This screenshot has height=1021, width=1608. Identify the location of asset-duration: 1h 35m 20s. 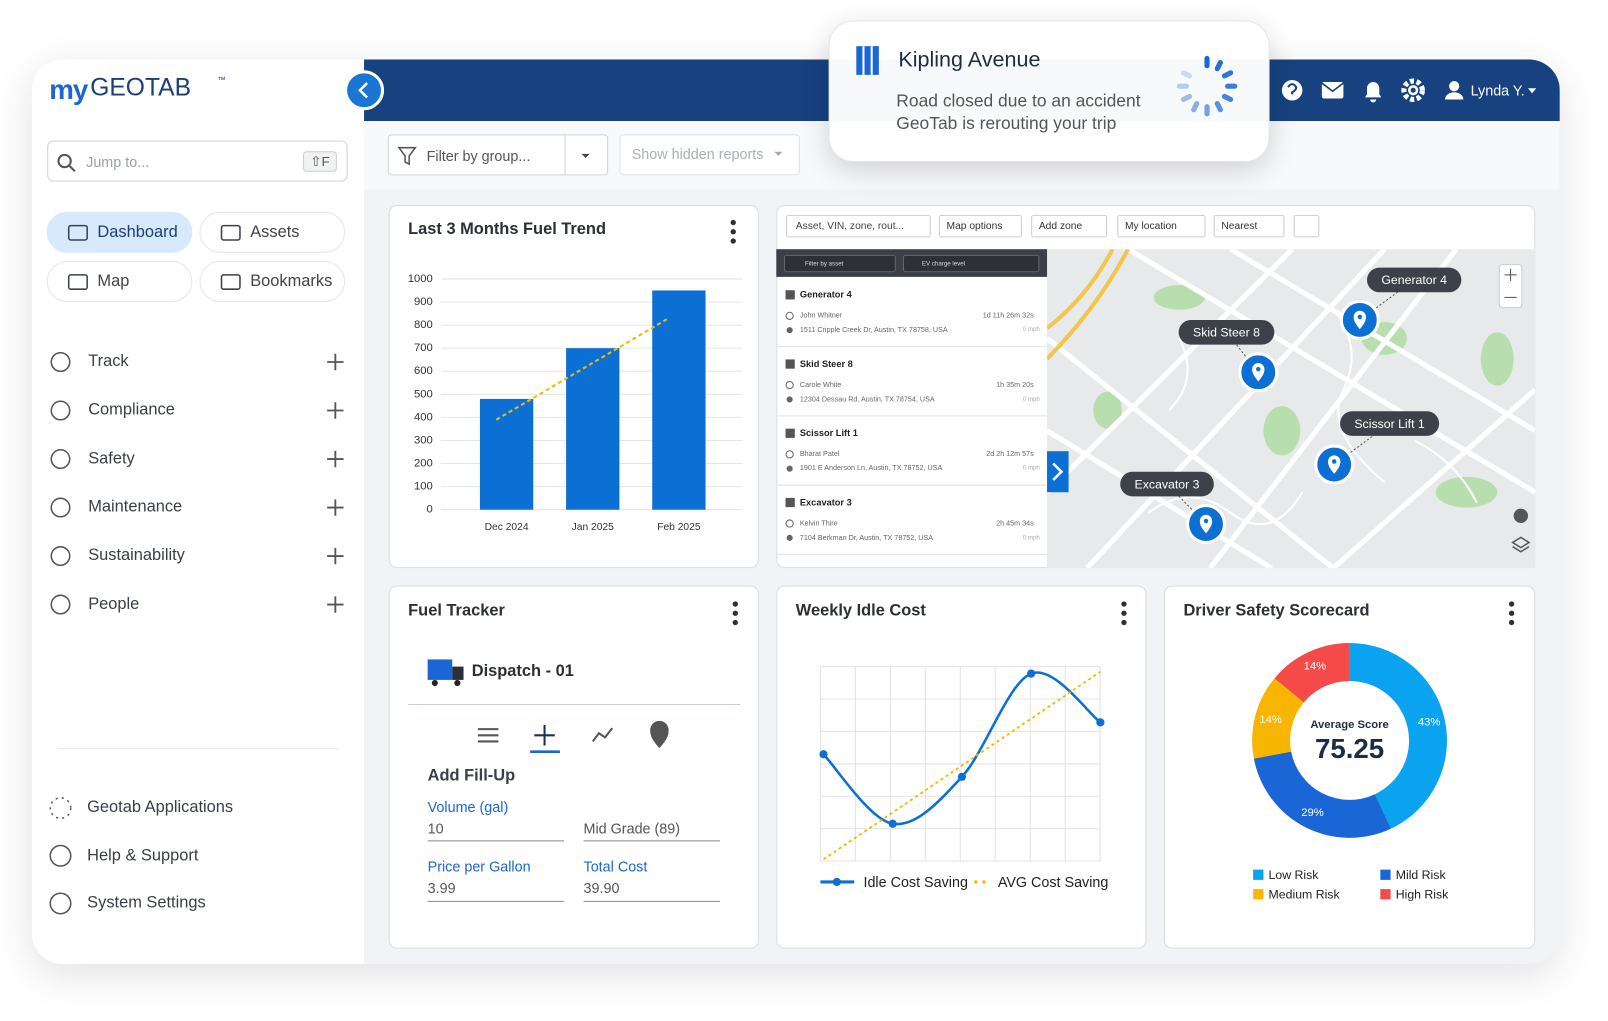
(1015, 385).